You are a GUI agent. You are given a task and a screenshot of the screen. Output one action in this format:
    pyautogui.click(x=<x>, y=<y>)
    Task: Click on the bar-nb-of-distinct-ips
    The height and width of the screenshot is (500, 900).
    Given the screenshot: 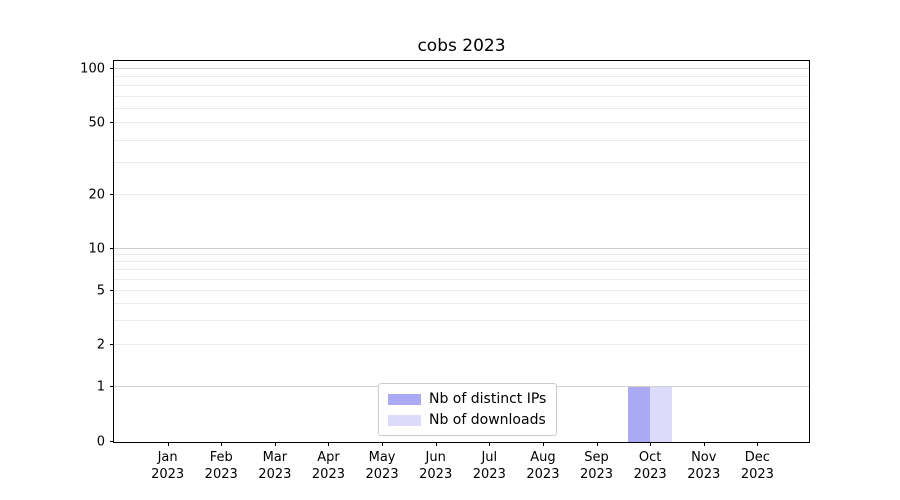 What is the action you would take?
    pyautogui.click(x=639, y=414)
    